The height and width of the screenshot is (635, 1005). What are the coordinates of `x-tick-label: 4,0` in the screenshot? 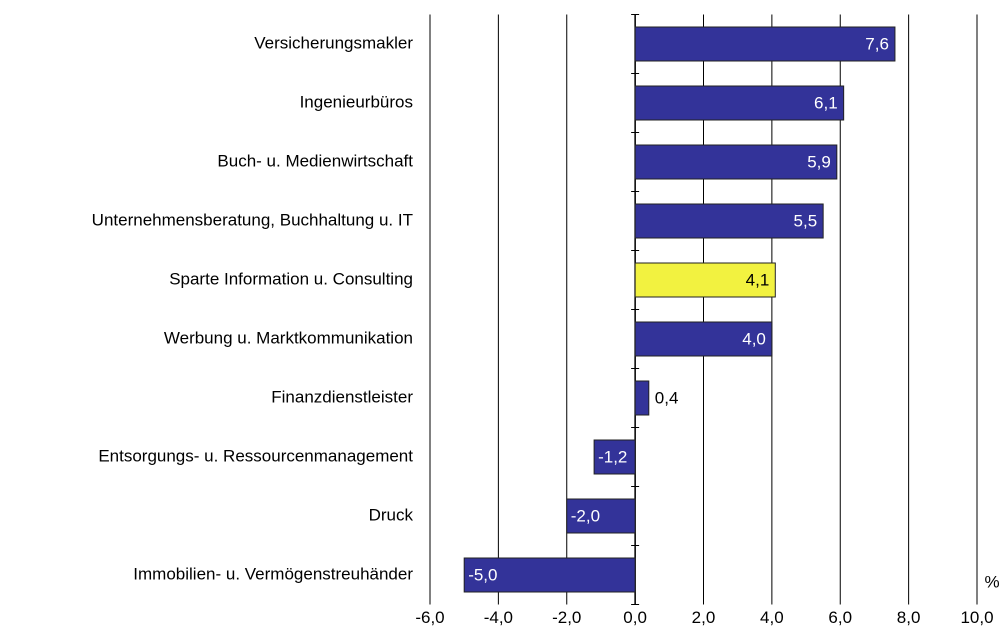 It's located at (772, 617).